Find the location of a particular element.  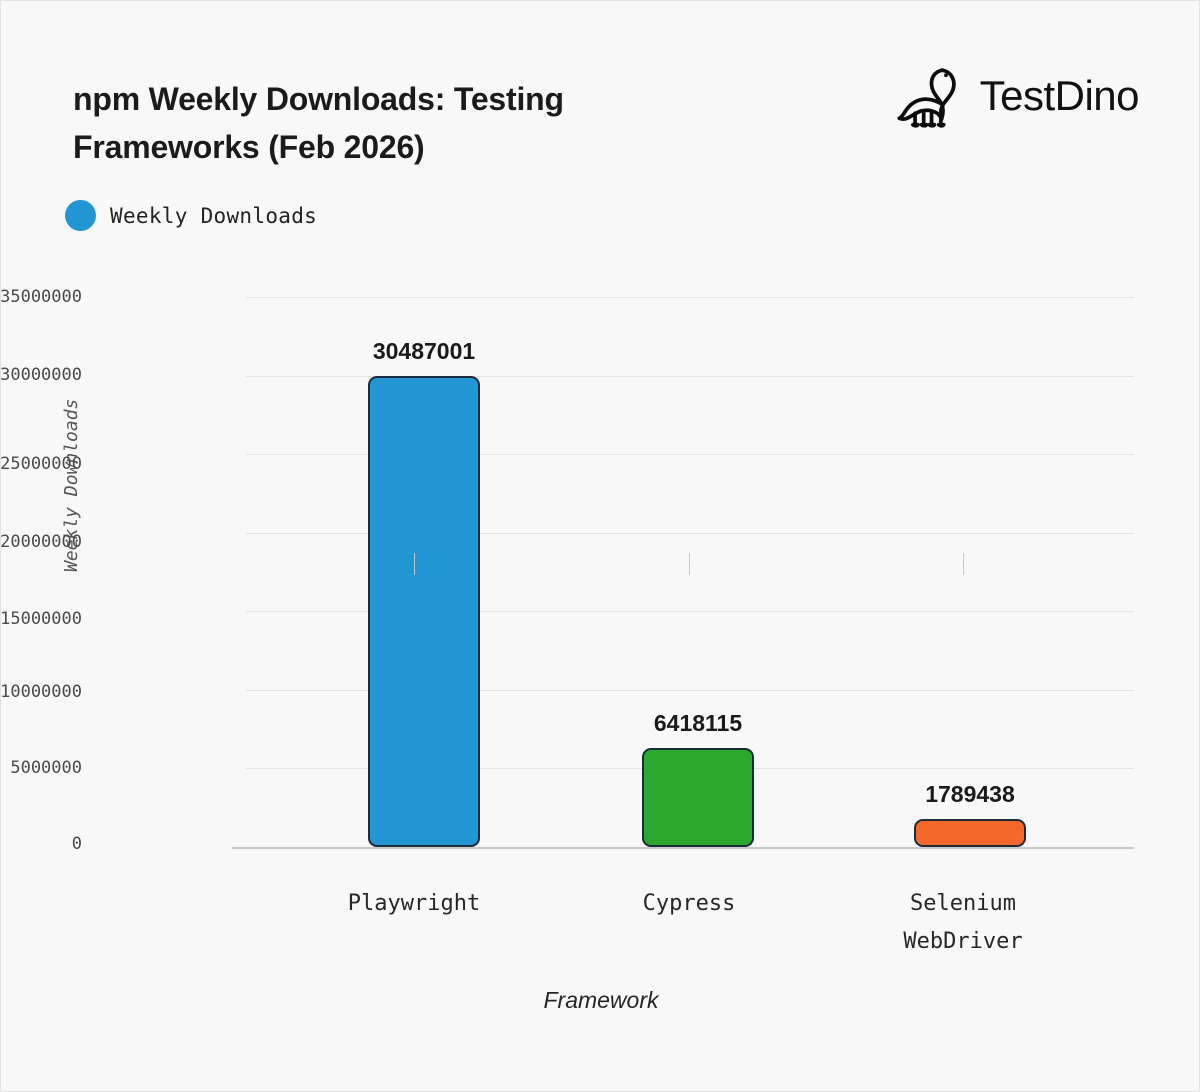

y-axis-tick-label: 15000000 is located at coordinates (41, 619).